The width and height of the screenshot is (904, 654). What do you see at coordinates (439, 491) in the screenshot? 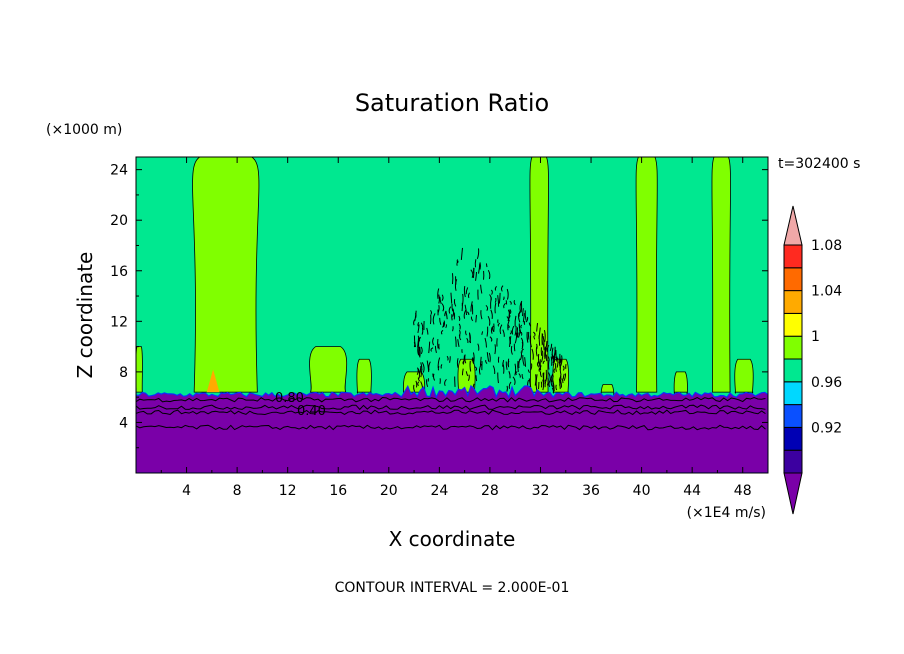
I see `x-tick-label: 24` at bounding box center [439, 491].